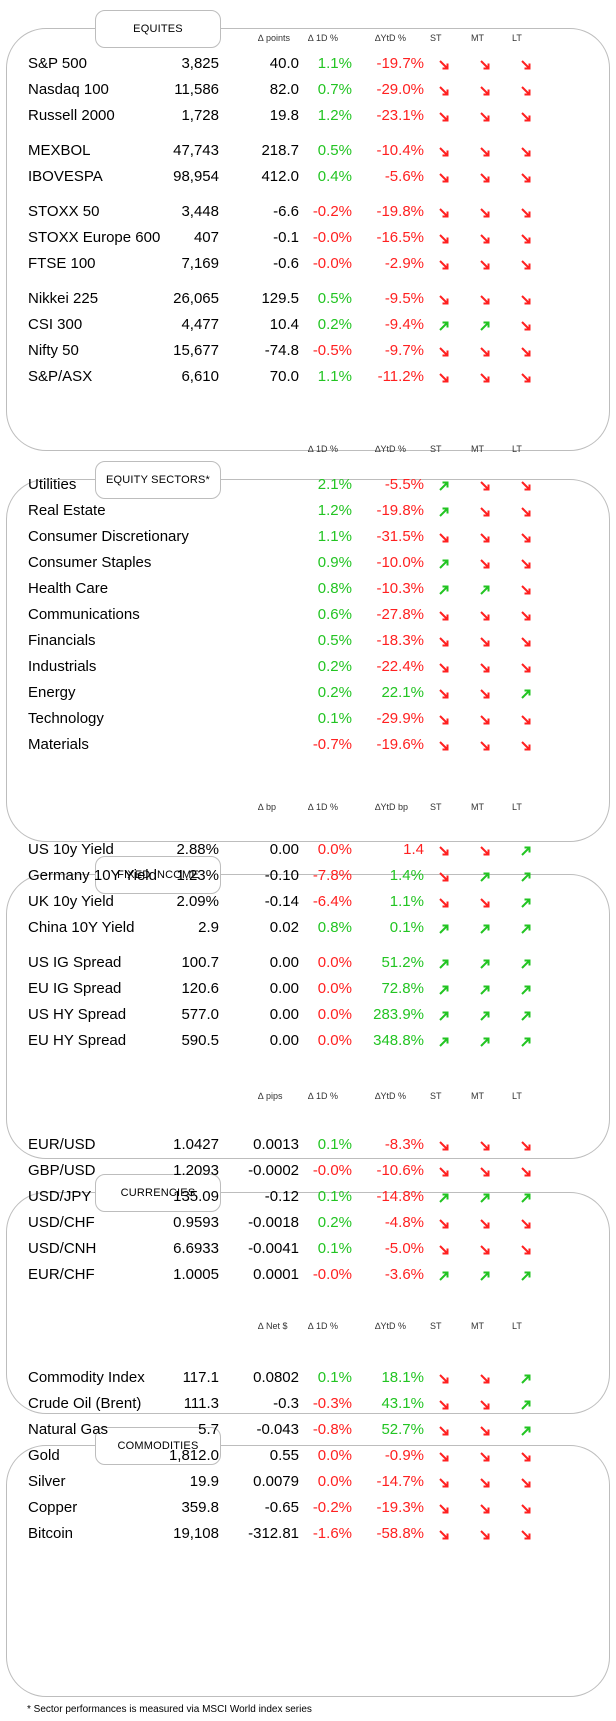 The image size is (616, 1721). Describe the element at coordinates (286, 1403) in the screenshot. I see `commodities-change-cell: -0.3` at that location.